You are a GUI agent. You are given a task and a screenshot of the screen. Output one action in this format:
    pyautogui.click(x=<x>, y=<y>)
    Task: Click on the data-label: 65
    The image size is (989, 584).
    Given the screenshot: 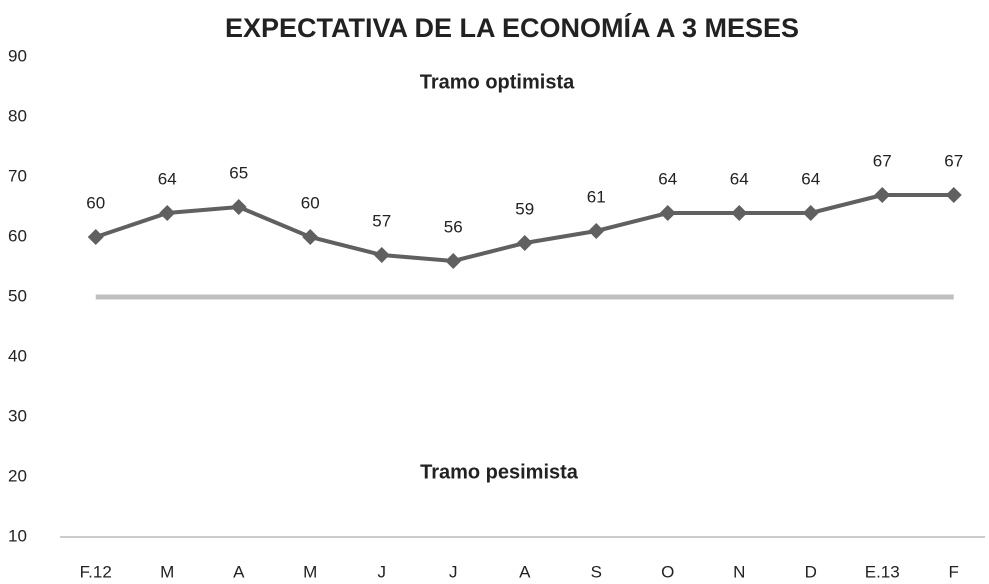 What is the action you would take?
    pyautogui.click(x=238, y=172)
    